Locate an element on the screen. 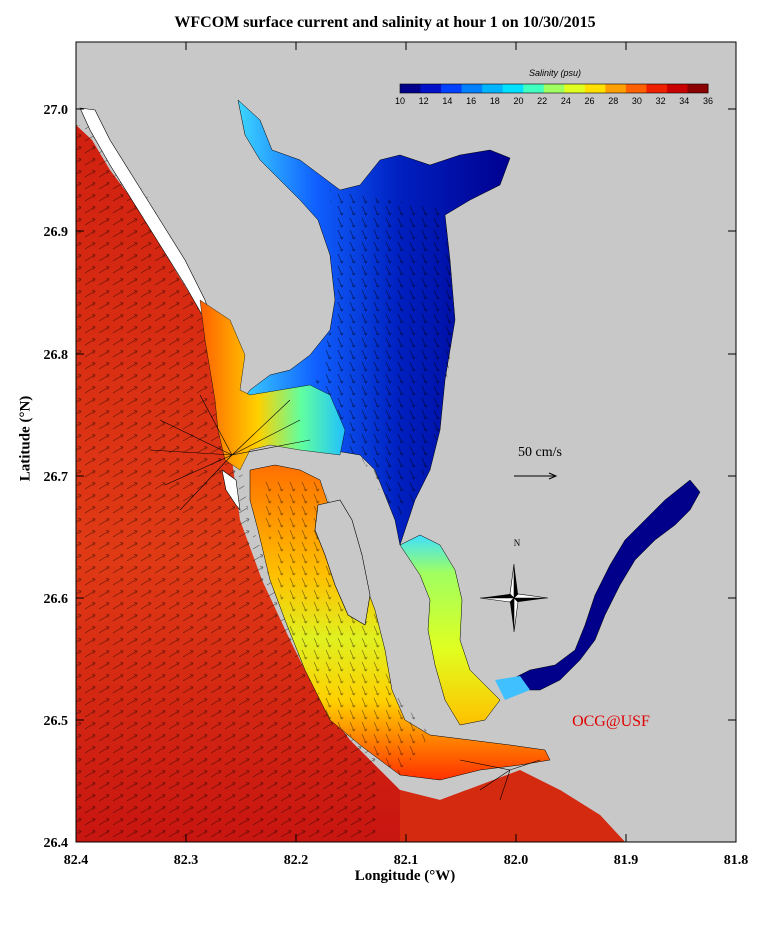 This screenshot has height=936, width=770. colorbar-tick-label: 14 is located at coordinates (447, 101).